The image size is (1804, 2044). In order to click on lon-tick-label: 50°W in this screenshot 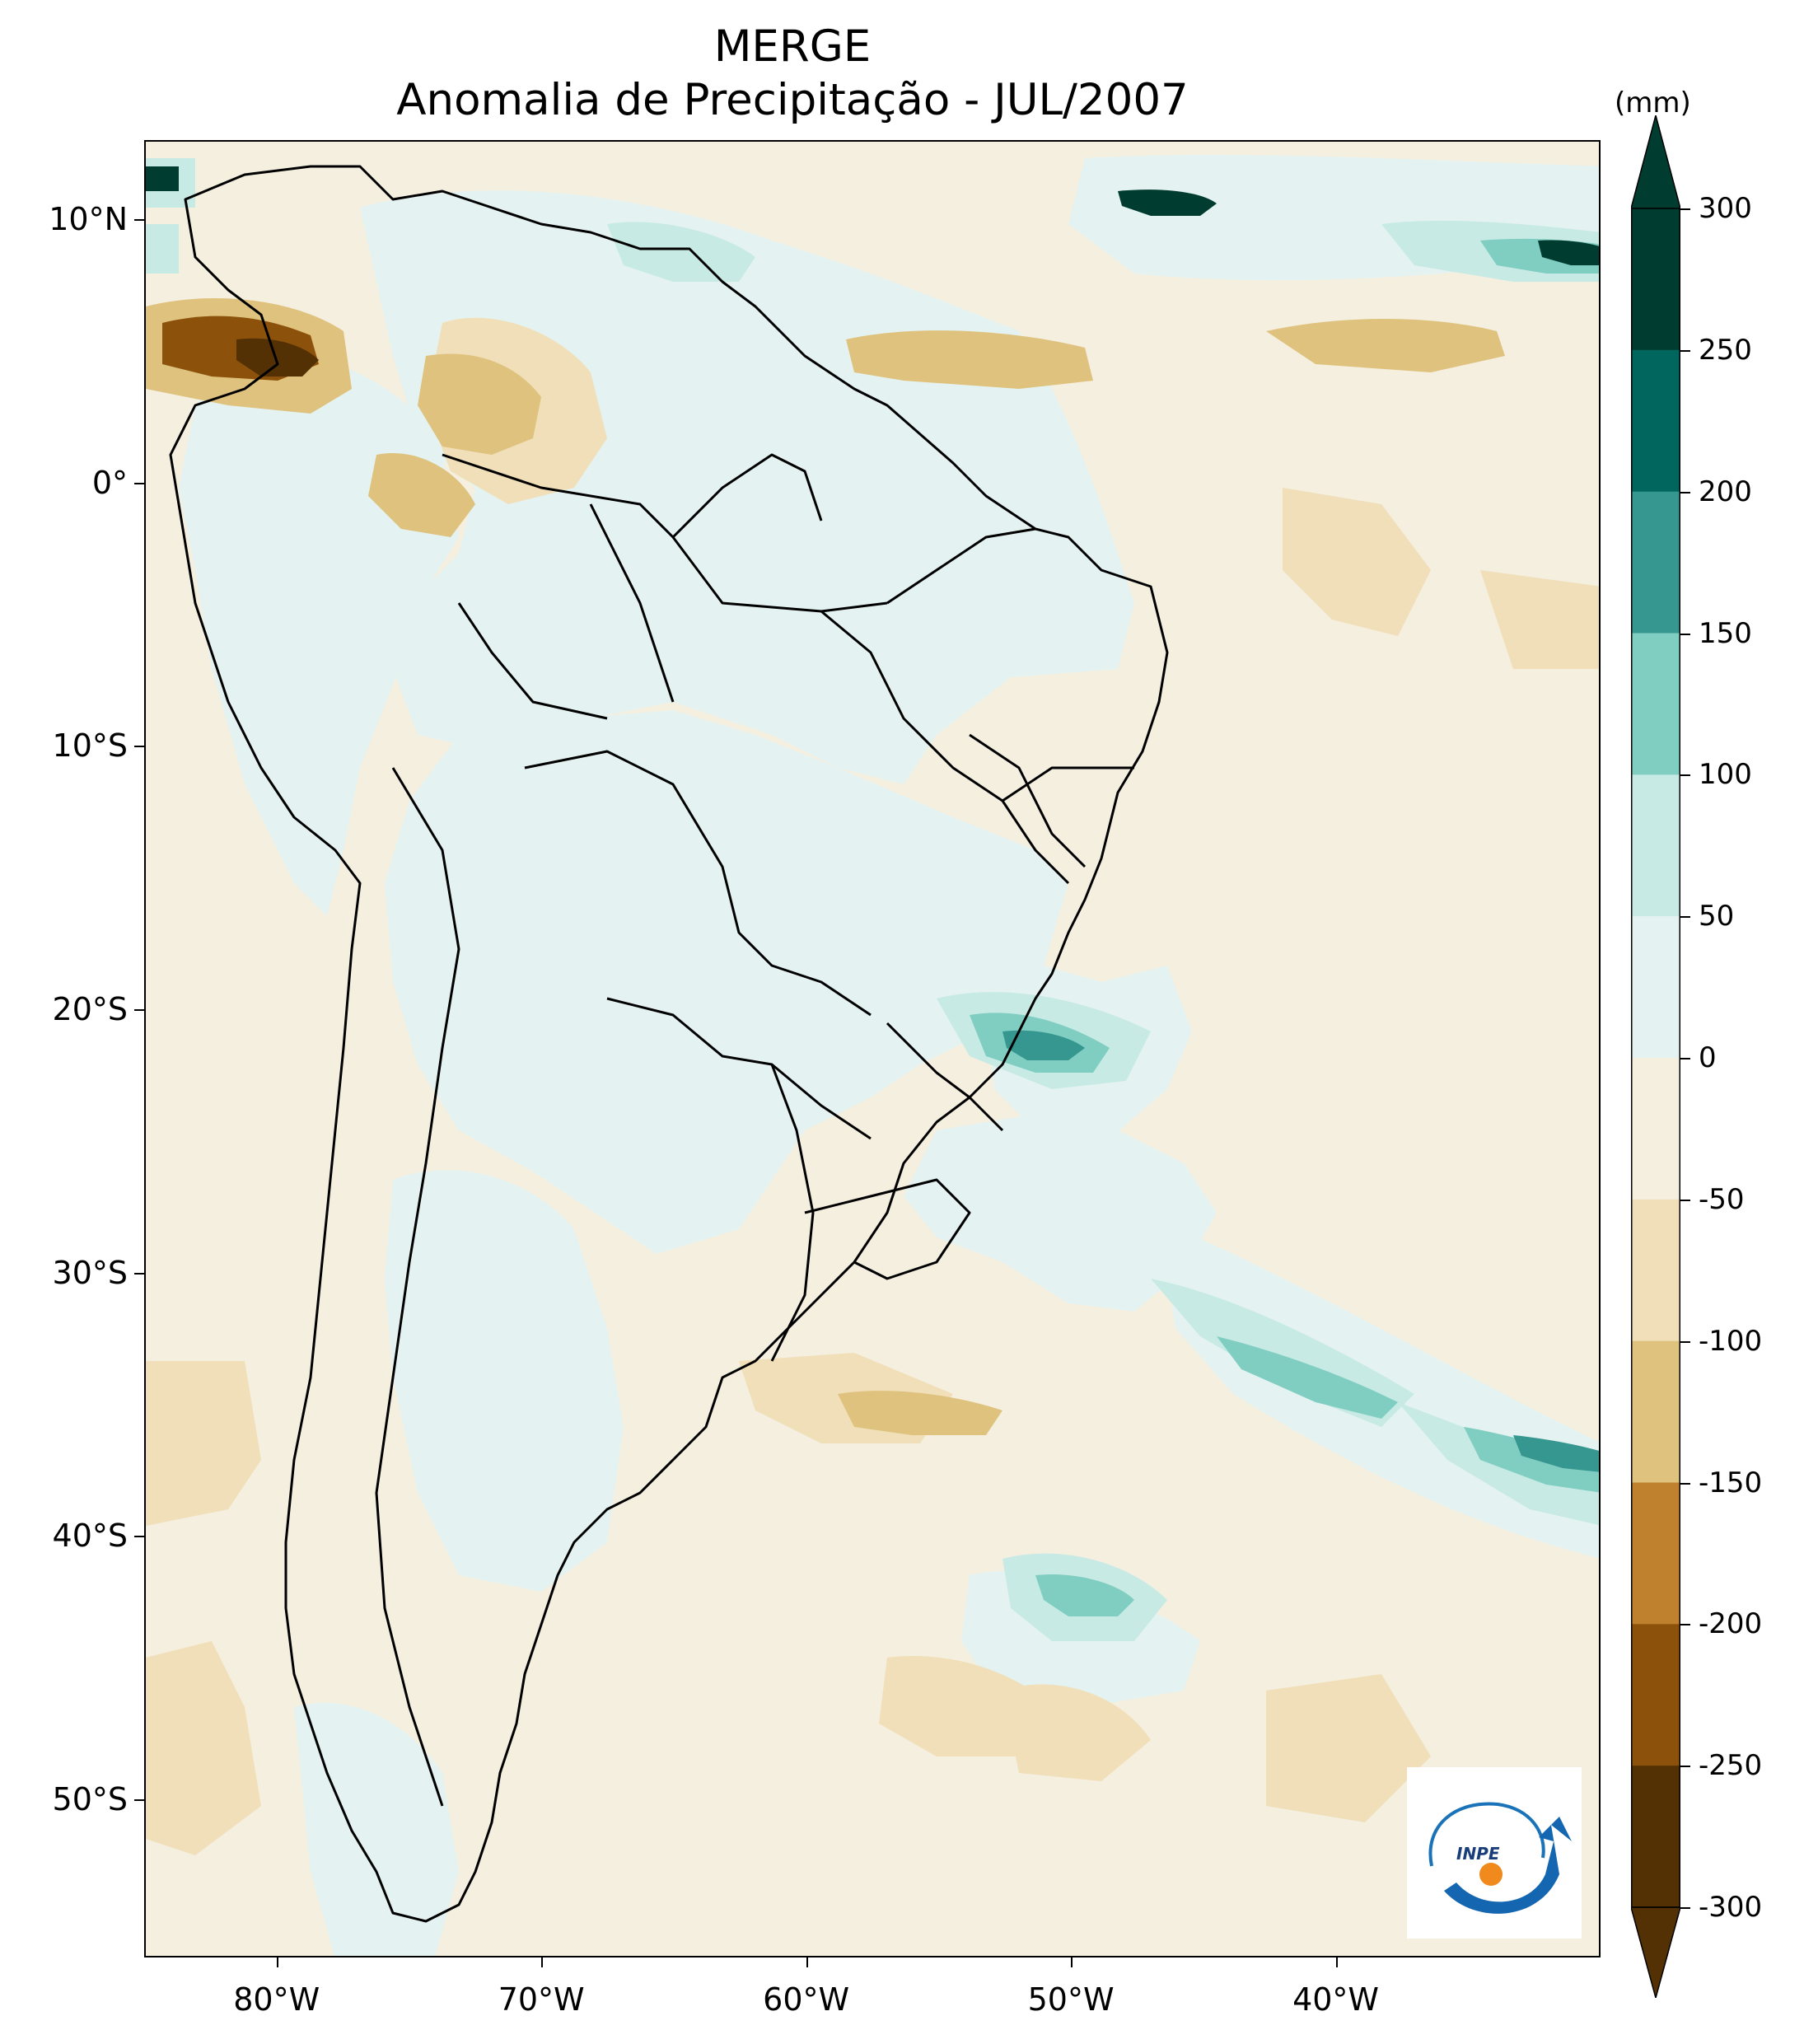, I will do `click(1071, 1999)`.